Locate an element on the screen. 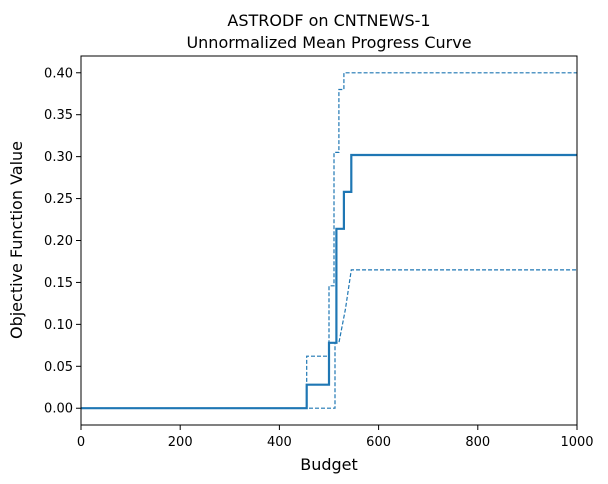 Image resolution: width=608 pixels, height=484 pixels. y-tick-label: 0.05 is located at coordinates (58, 367).